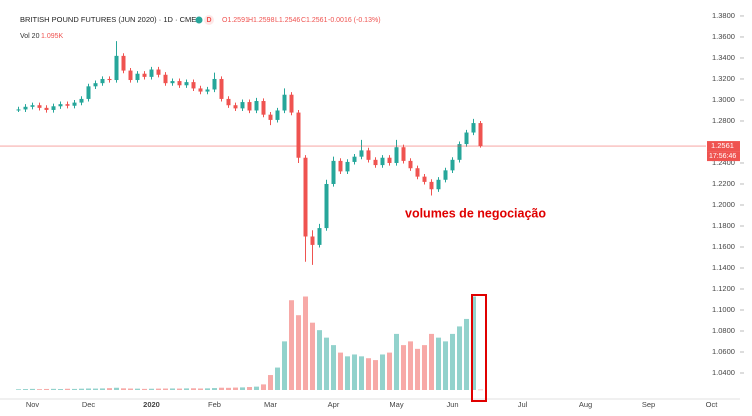  I want to click on y-tick-label: 1.0400, so click(723, 372).